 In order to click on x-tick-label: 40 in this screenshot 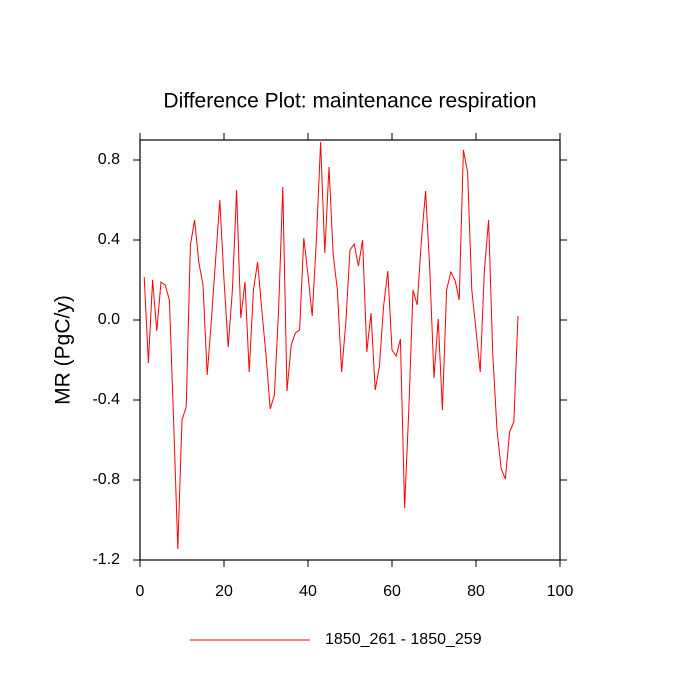, I will do `click(308, 591)`.